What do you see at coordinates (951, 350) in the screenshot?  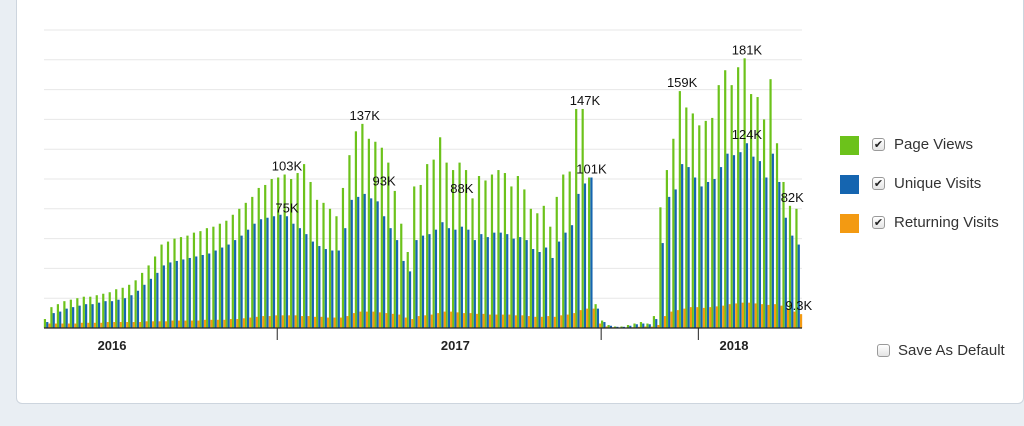 I see `save-as-default-label: Save As Default` at bounding box center [951, 350].